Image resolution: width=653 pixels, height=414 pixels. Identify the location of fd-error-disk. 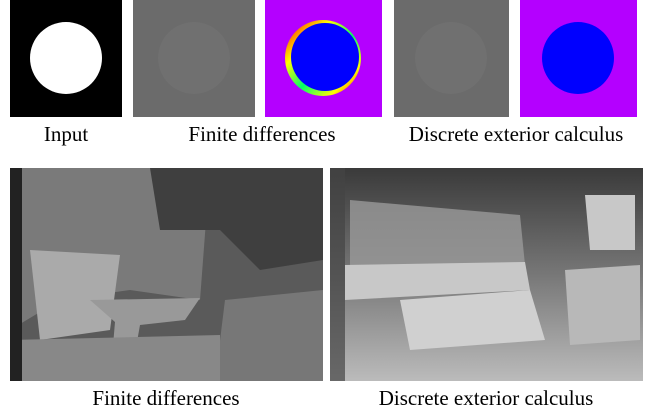
(325, 57).